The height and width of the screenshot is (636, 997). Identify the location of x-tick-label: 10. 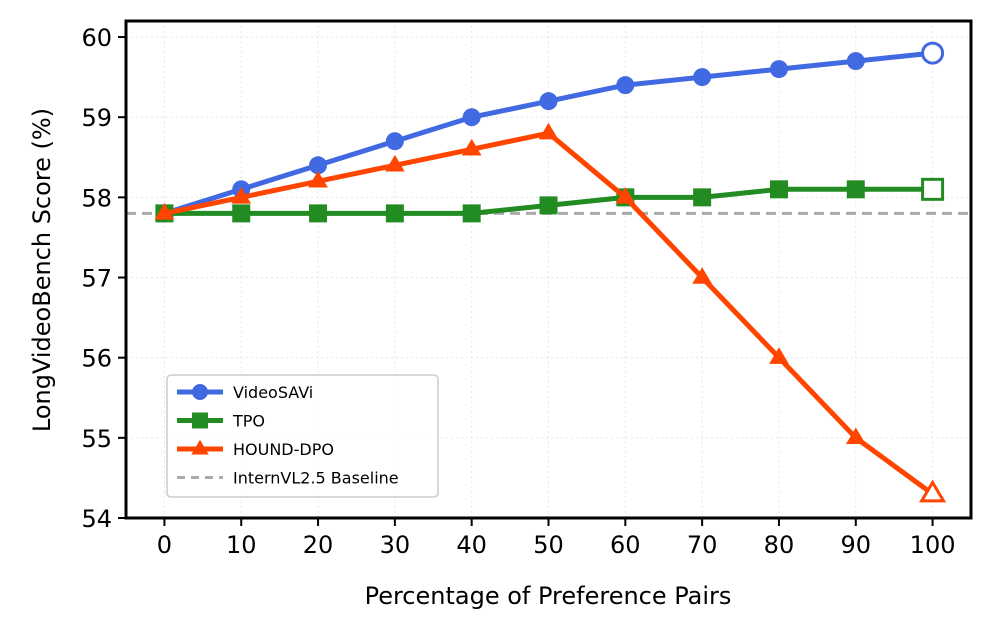
(241, 545).